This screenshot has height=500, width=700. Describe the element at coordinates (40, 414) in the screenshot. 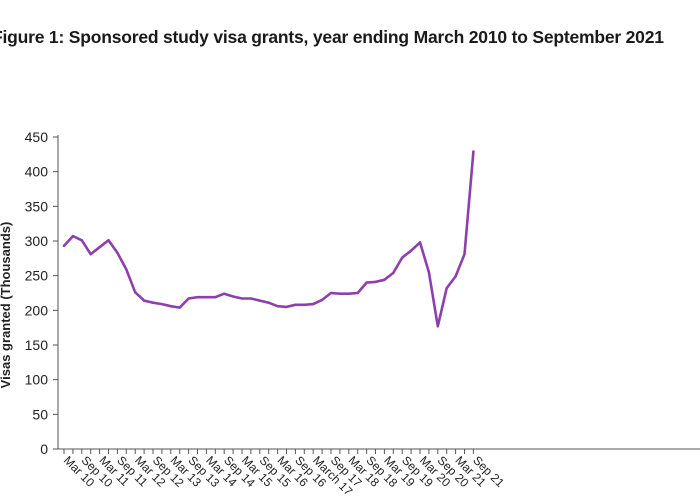

I see `y-tick-label: 50` at that location.